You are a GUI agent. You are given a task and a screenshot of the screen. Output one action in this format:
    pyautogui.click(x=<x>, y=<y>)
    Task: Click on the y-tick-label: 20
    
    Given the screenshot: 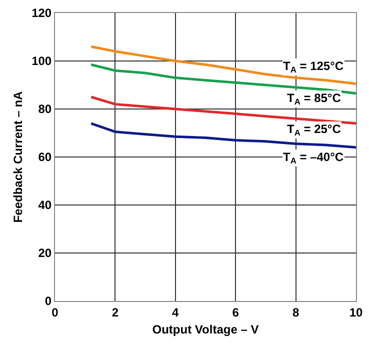 What is the action you would take?
    pyautogui.click(x=45, y=253)
    